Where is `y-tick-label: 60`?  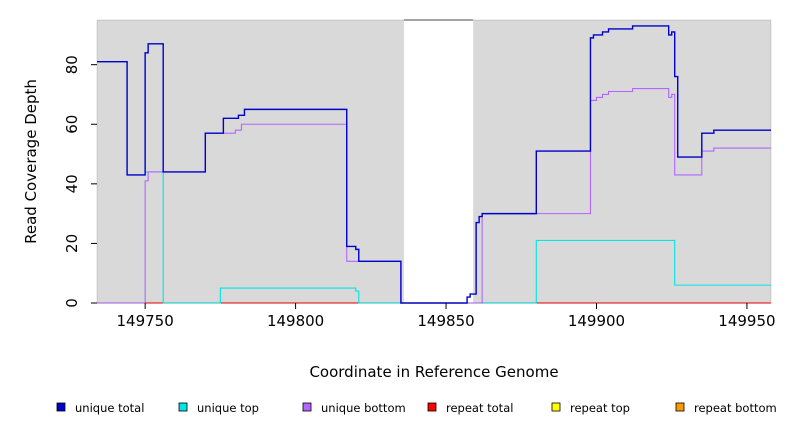
y-tick-label: 60 is located at coordinates (72, 124).